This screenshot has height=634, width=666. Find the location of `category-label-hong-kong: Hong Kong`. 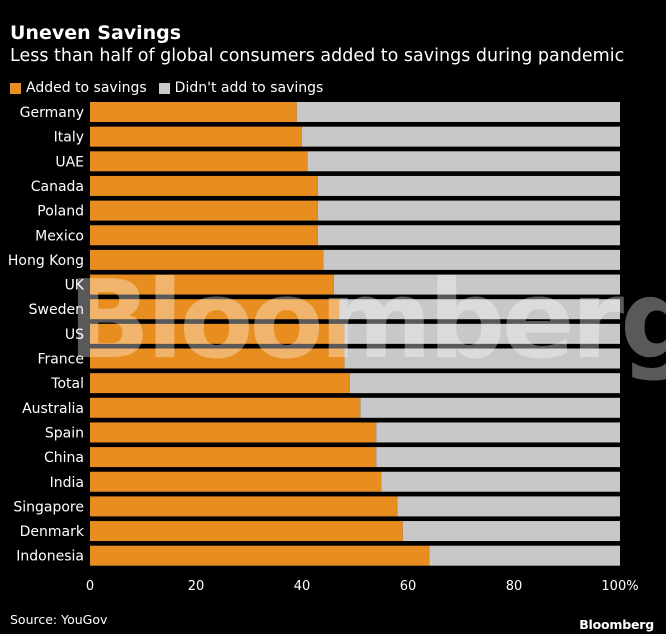

category-label-hong-kong: Hong Kong is located at coordinates (46, 261).